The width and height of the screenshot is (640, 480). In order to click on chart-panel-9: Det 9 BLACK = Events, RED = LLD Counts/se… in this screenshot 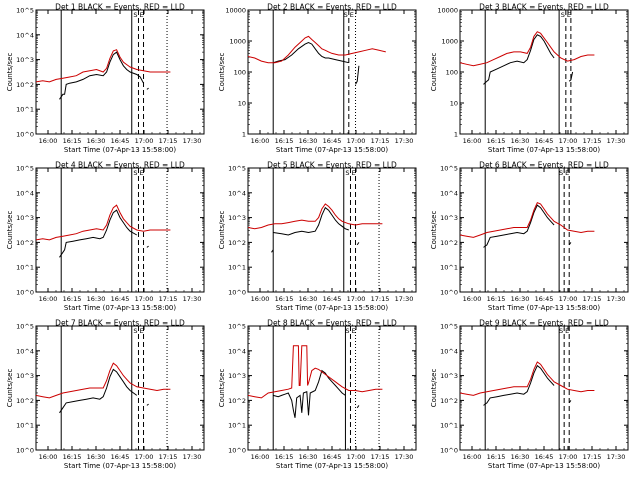, I will do `click(529, 394)`.